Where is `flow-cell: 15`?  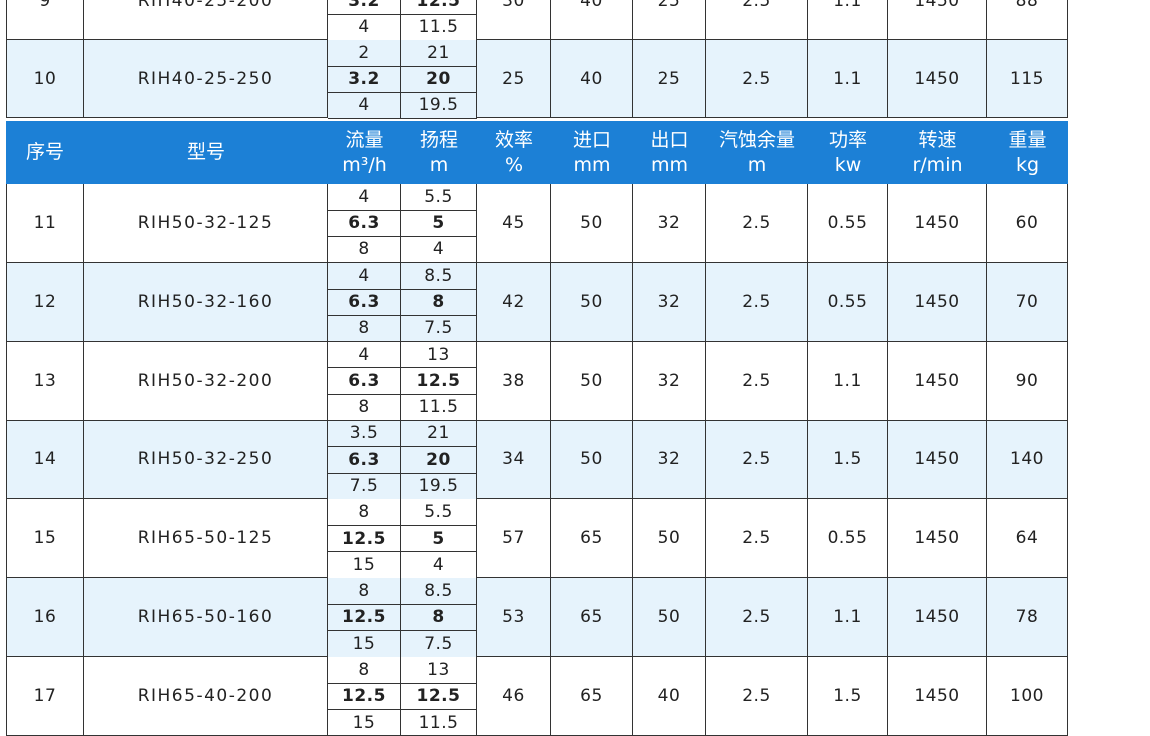
flow-cell: 15 is located at coordinates (364, 644).